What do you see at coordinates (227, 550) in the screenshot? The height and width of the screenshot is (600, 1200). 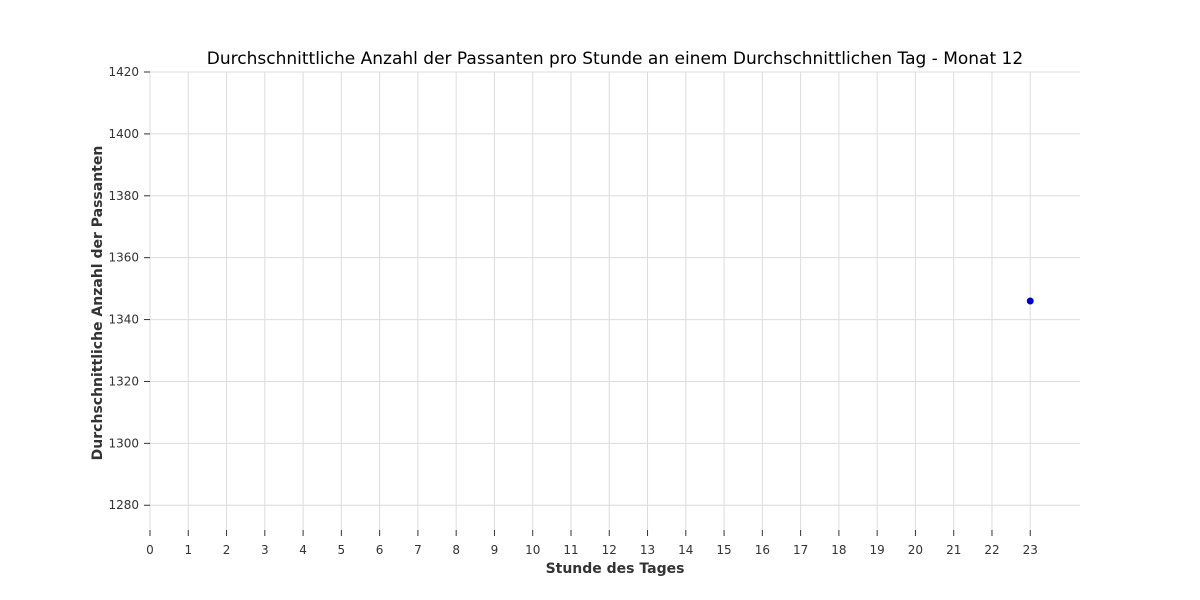 I see `x-tick-label: 2` at bounding box center [227, 550].